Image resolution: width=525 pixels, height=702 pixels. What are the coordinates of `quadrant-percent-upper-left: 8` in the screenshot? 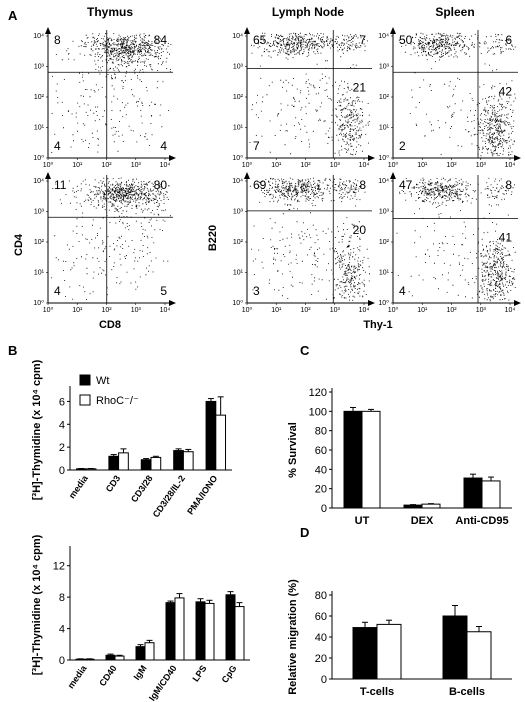 It's located at (57, 40).